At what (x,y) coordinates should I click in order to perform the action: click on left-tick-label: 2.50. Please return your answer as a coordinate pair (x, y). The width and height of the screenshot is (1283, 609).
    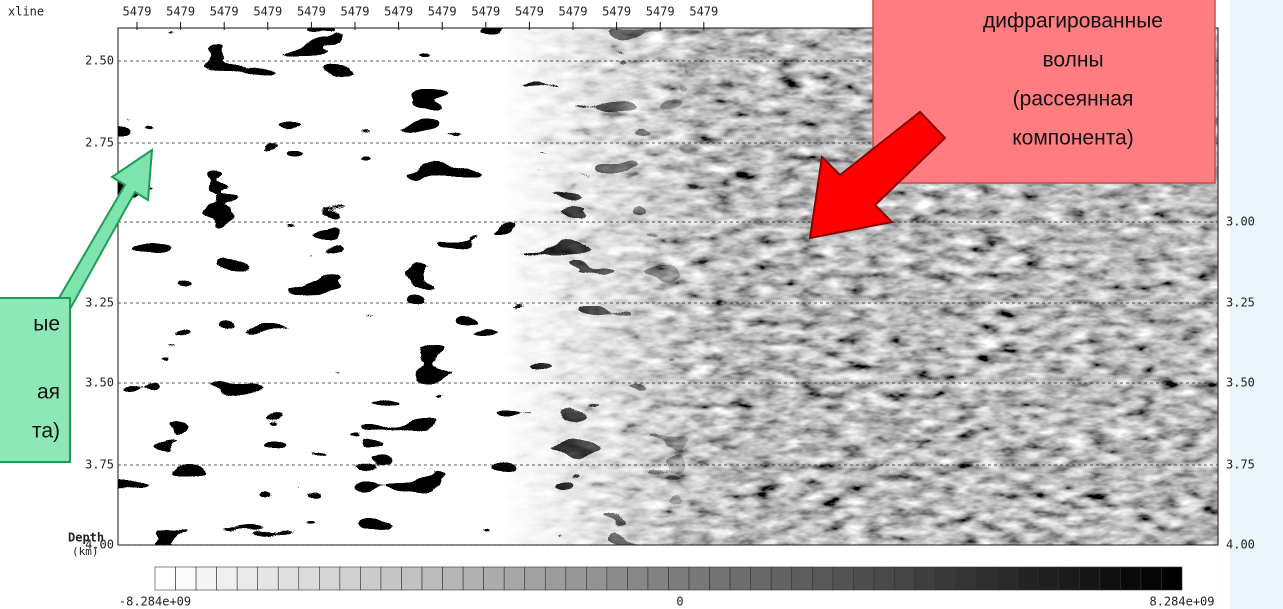
    Looking at the image, I should click on (99, 61).